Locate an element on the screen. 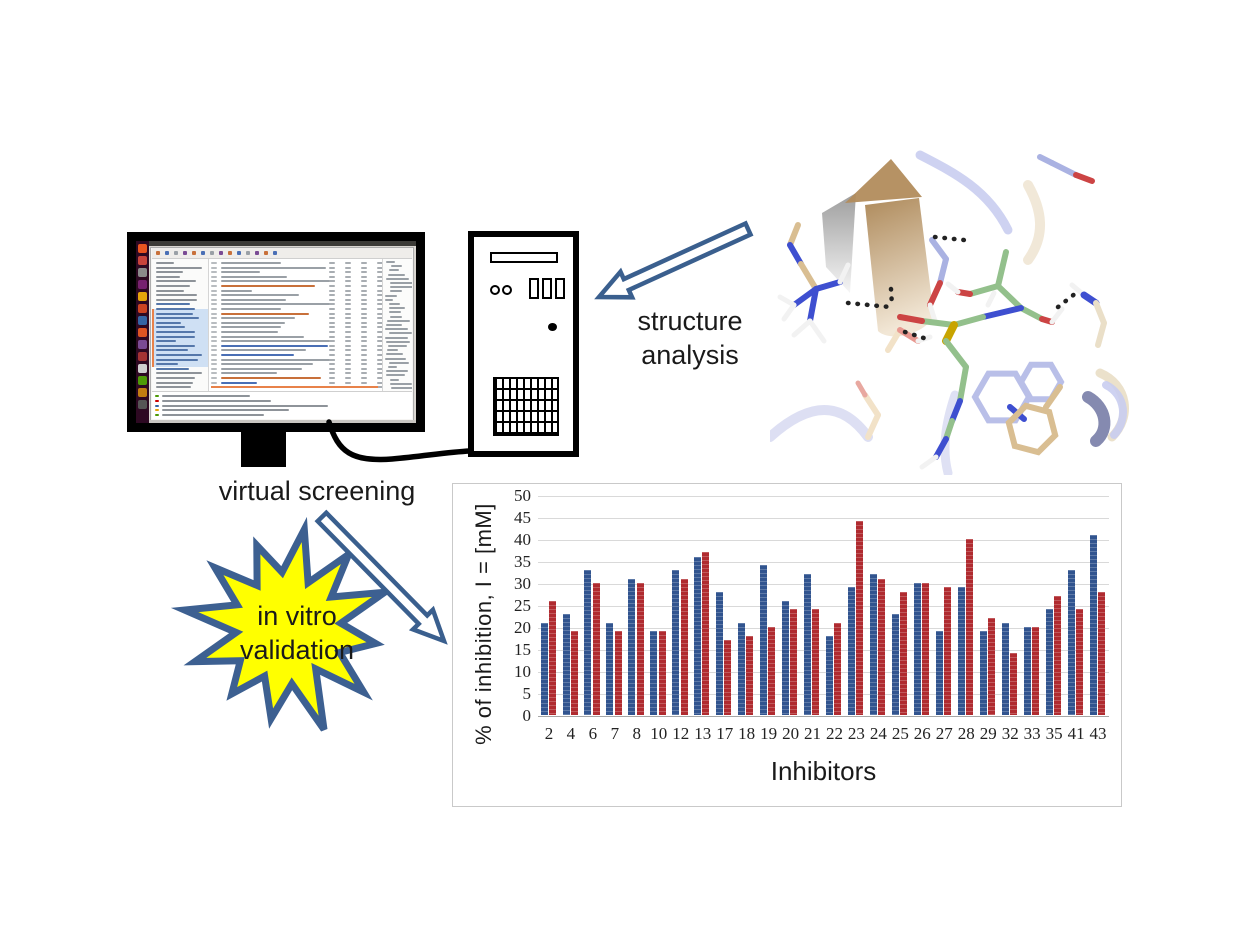 This screenshot has height=945, width=1260. x-tick-label: 28 is located at coordinates (966, 733).